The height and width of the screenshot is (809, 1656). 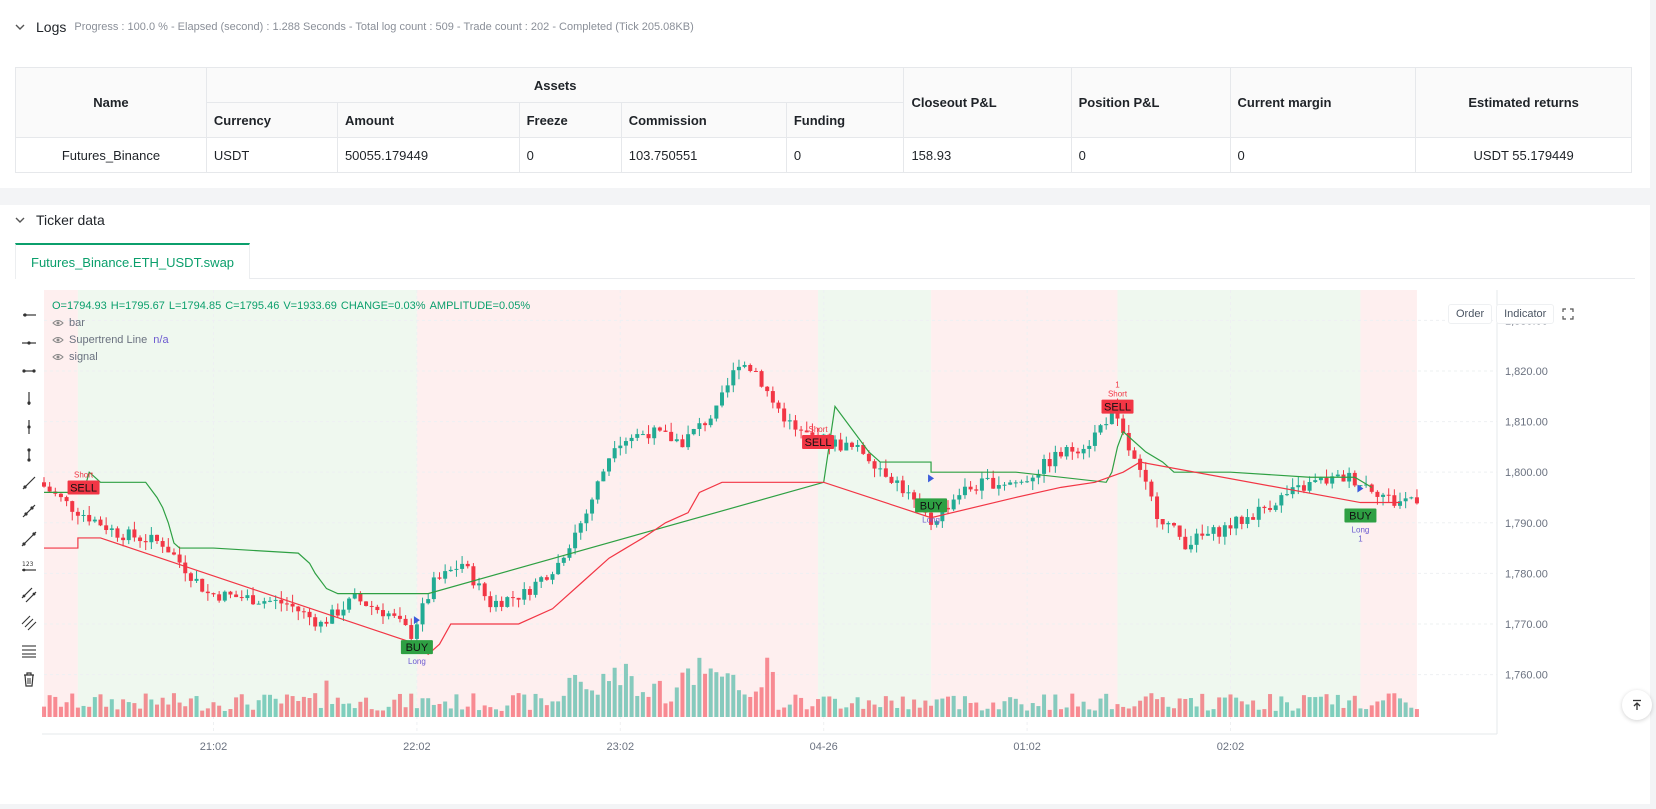 I want to click on high-value: H=1795.67, so click(x=137, y=306).